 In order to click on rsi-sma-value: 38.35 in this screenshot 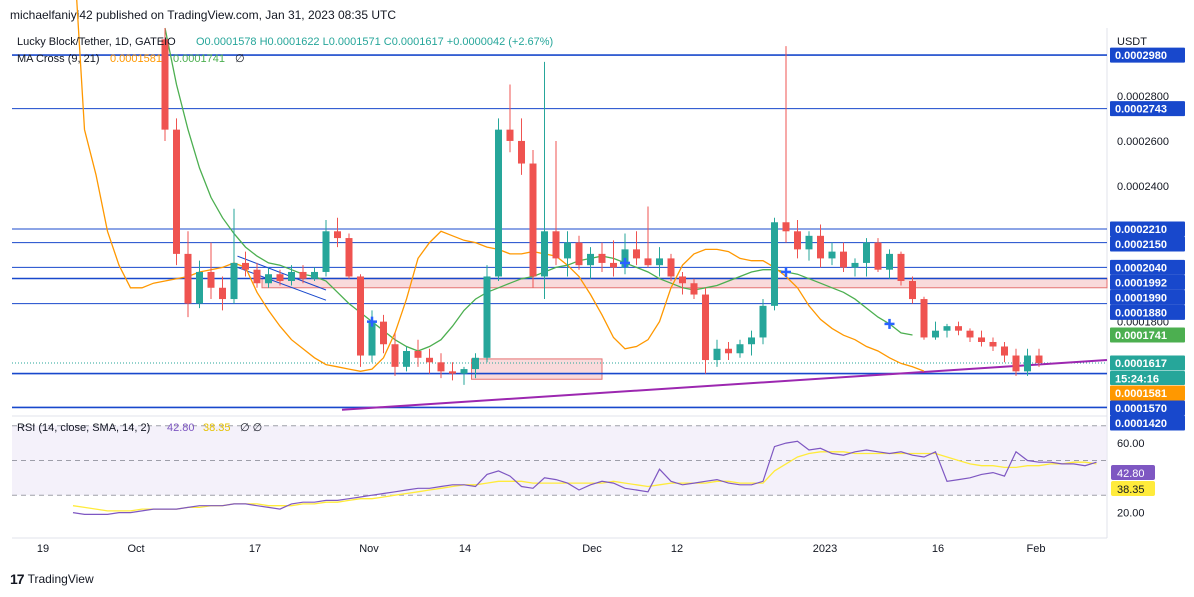, I will do `click(217, 428)`.